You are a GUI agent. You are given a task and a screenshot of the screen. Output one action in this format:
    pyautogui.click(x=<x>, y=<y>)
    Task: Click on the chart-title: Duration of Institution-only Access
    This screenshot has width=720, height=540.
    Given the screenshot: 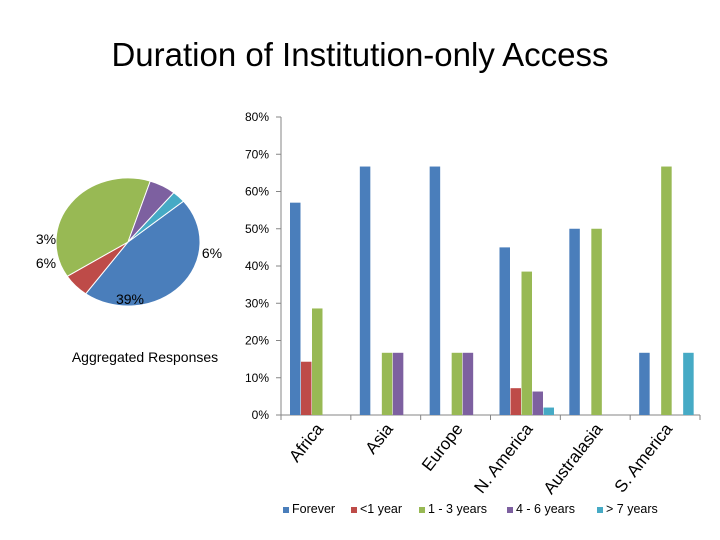 What is the action you would take?
    pyautogui.click(x=360, y=54)
    